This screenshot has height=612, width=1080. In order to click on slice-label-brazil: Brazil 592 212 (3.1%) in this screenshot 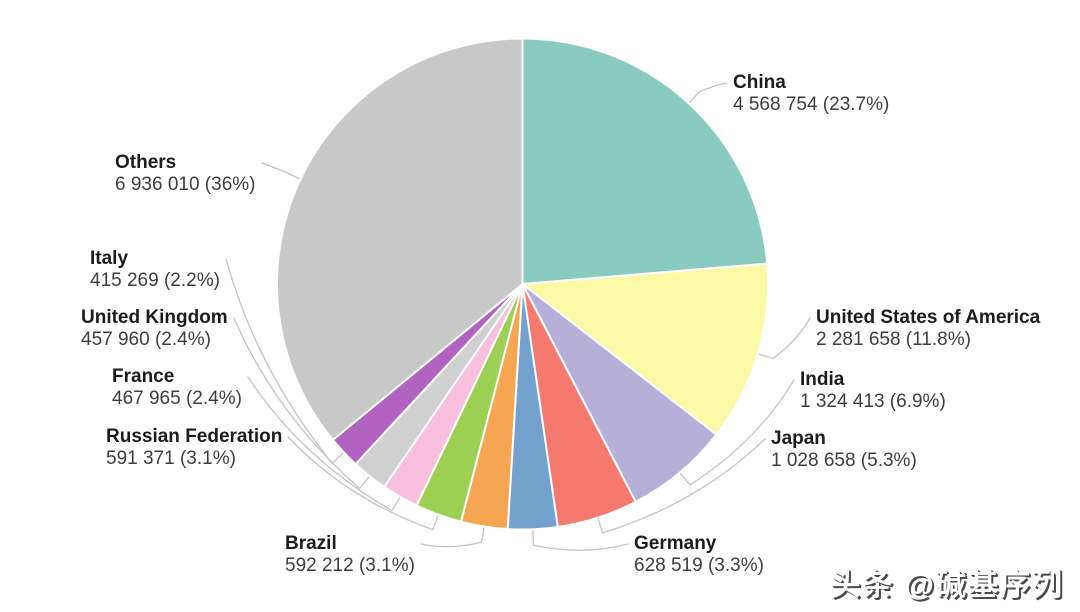, I will do `click(350, 555)`.